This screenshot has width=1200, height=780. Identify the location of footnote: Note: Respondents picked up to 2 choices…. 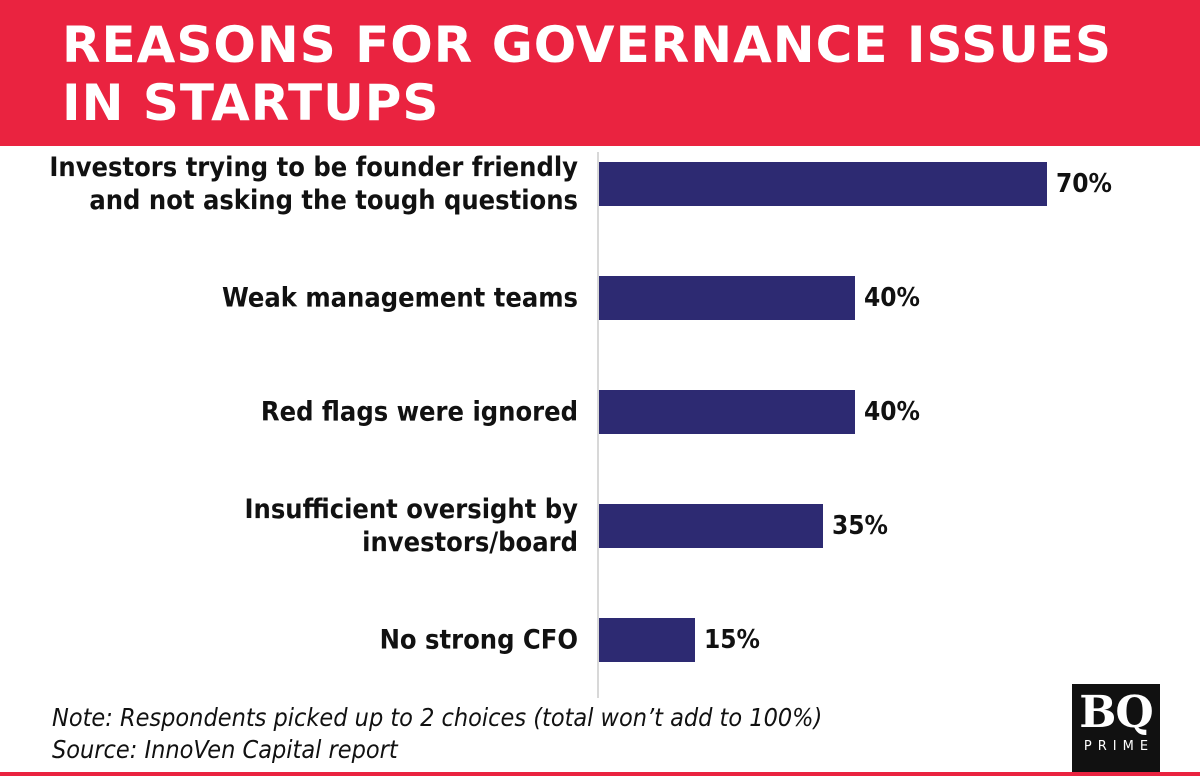
(437, 717).